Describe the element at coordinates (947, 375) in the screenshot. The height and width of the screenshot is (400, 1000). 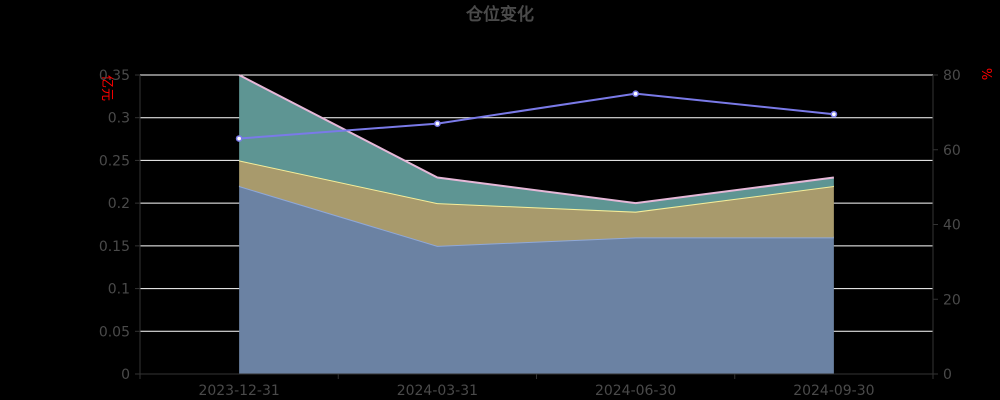
I see `right-axis-tick-label: 0` at that location.